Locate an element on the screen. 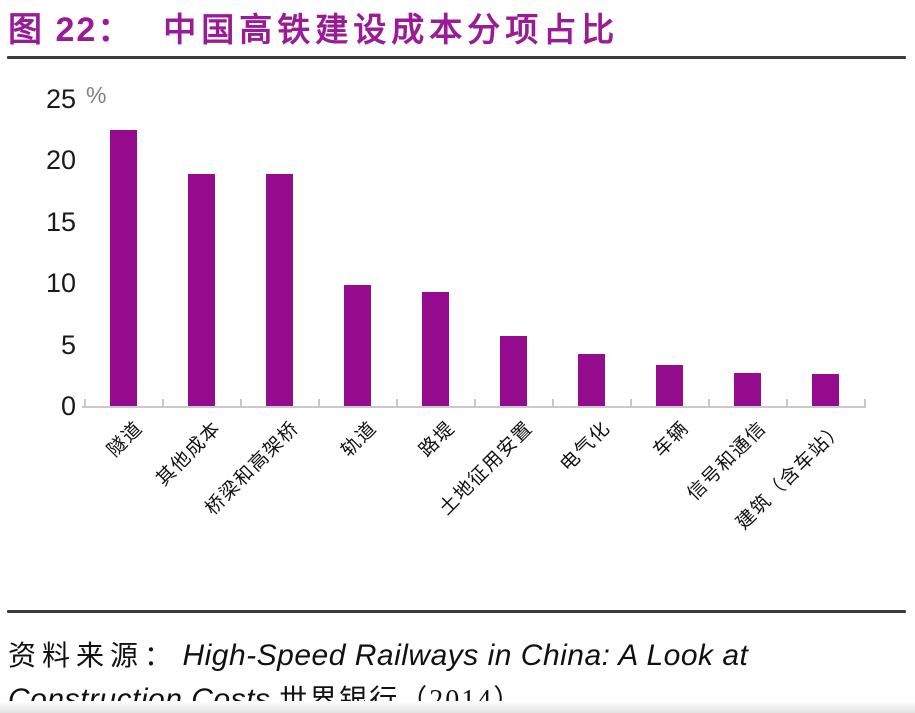 This screenshot has height=713, width=915. footer-divider-line is located at coordinates (456, 611).